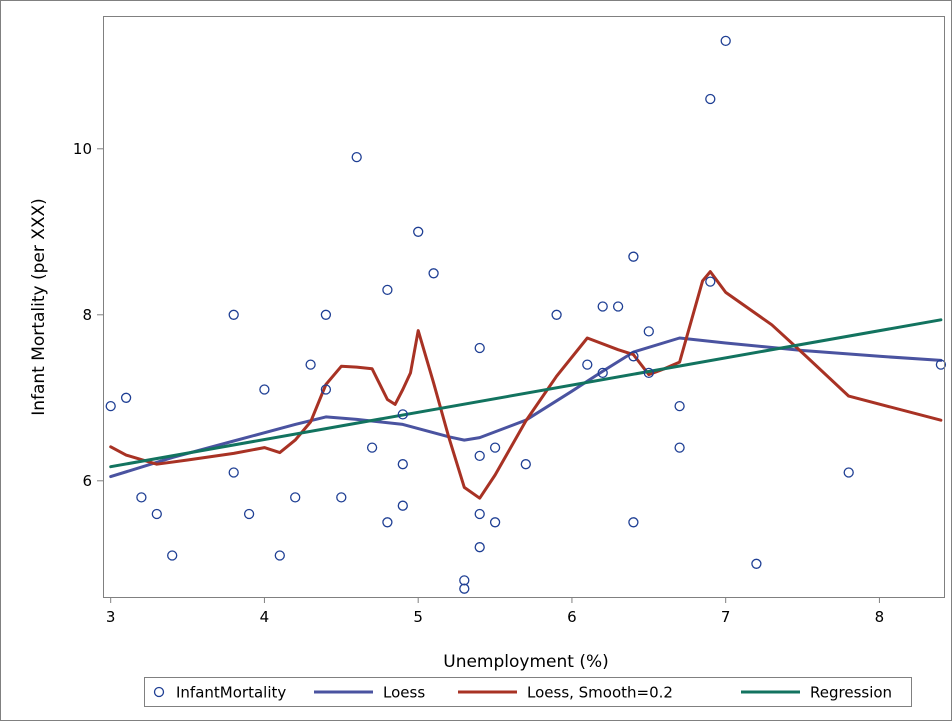  What do you see at coordinates (39, 307) in the screenshot?
I see `y-axis-label: Infant Mortality (per XXX)` at bounding box center [39, 307].